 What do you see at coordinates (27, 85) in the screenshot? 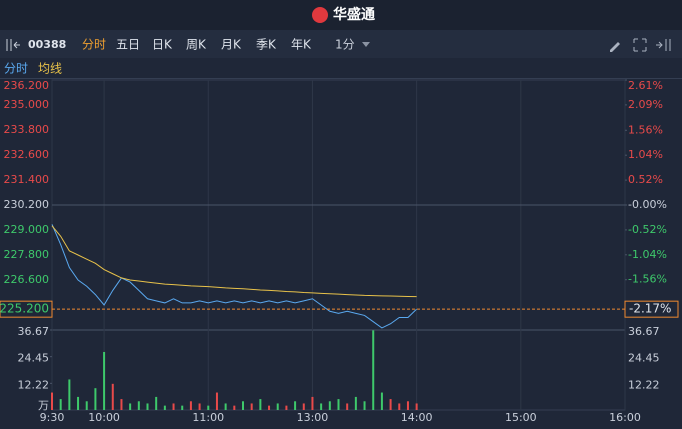
I see `y-tick-label: 236.200` at bounding box center [27, 85].